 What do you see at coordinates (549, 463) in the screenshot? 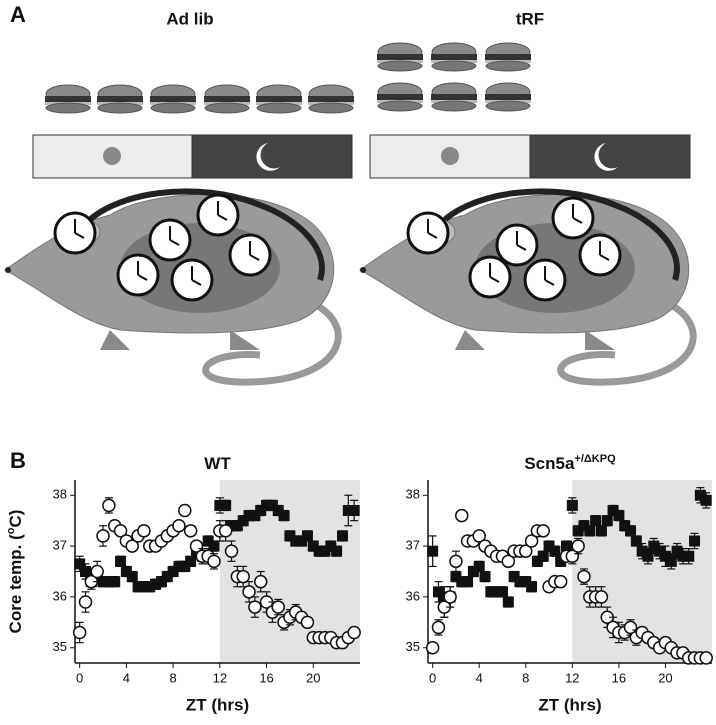
I see `title-text: Scn5a` at bounding box center [549, 463].